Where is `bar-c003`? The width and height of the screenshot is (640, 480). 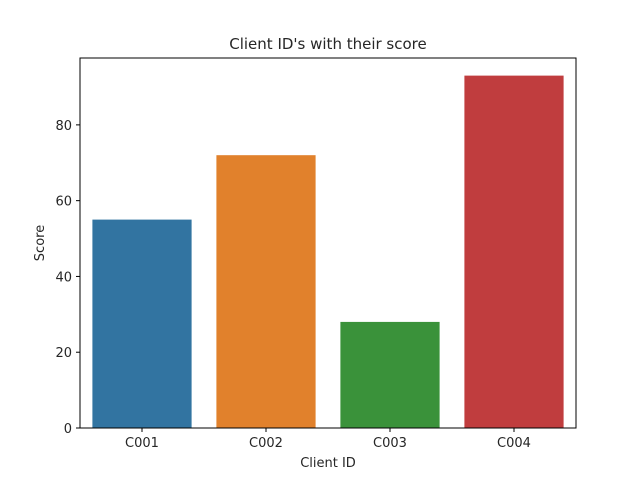 bar-c003 is located at coordinates (390, 374).